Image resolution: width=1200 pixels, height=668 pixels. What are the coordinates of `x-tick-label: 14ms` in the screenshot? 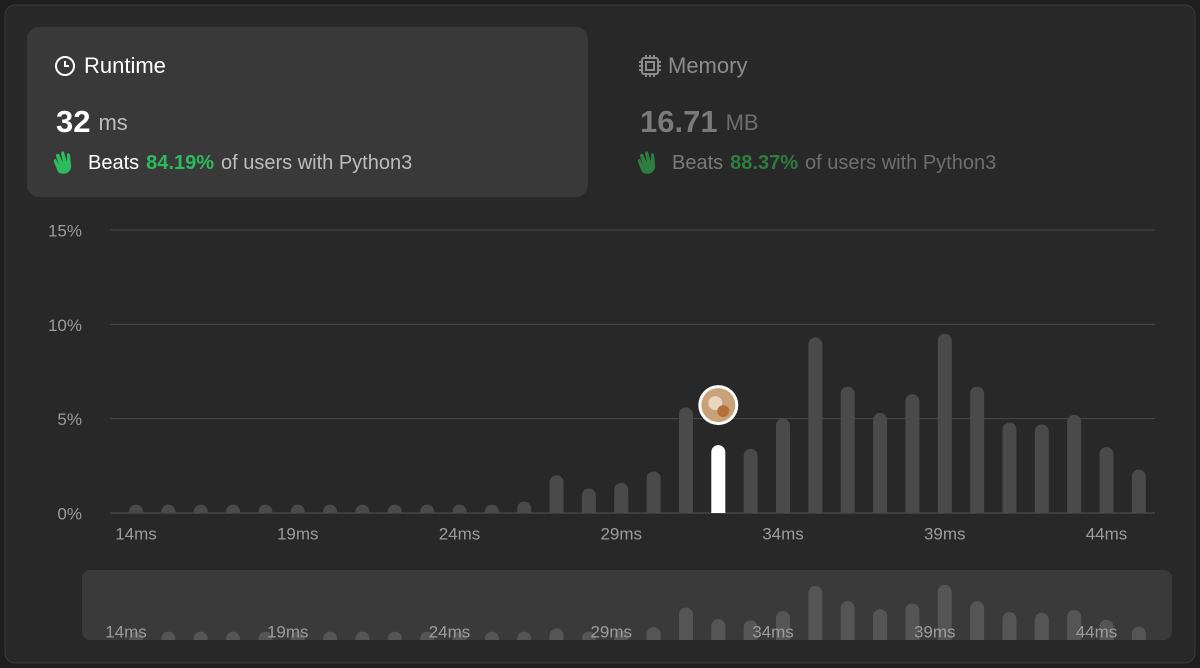 It's located at (136, 533).